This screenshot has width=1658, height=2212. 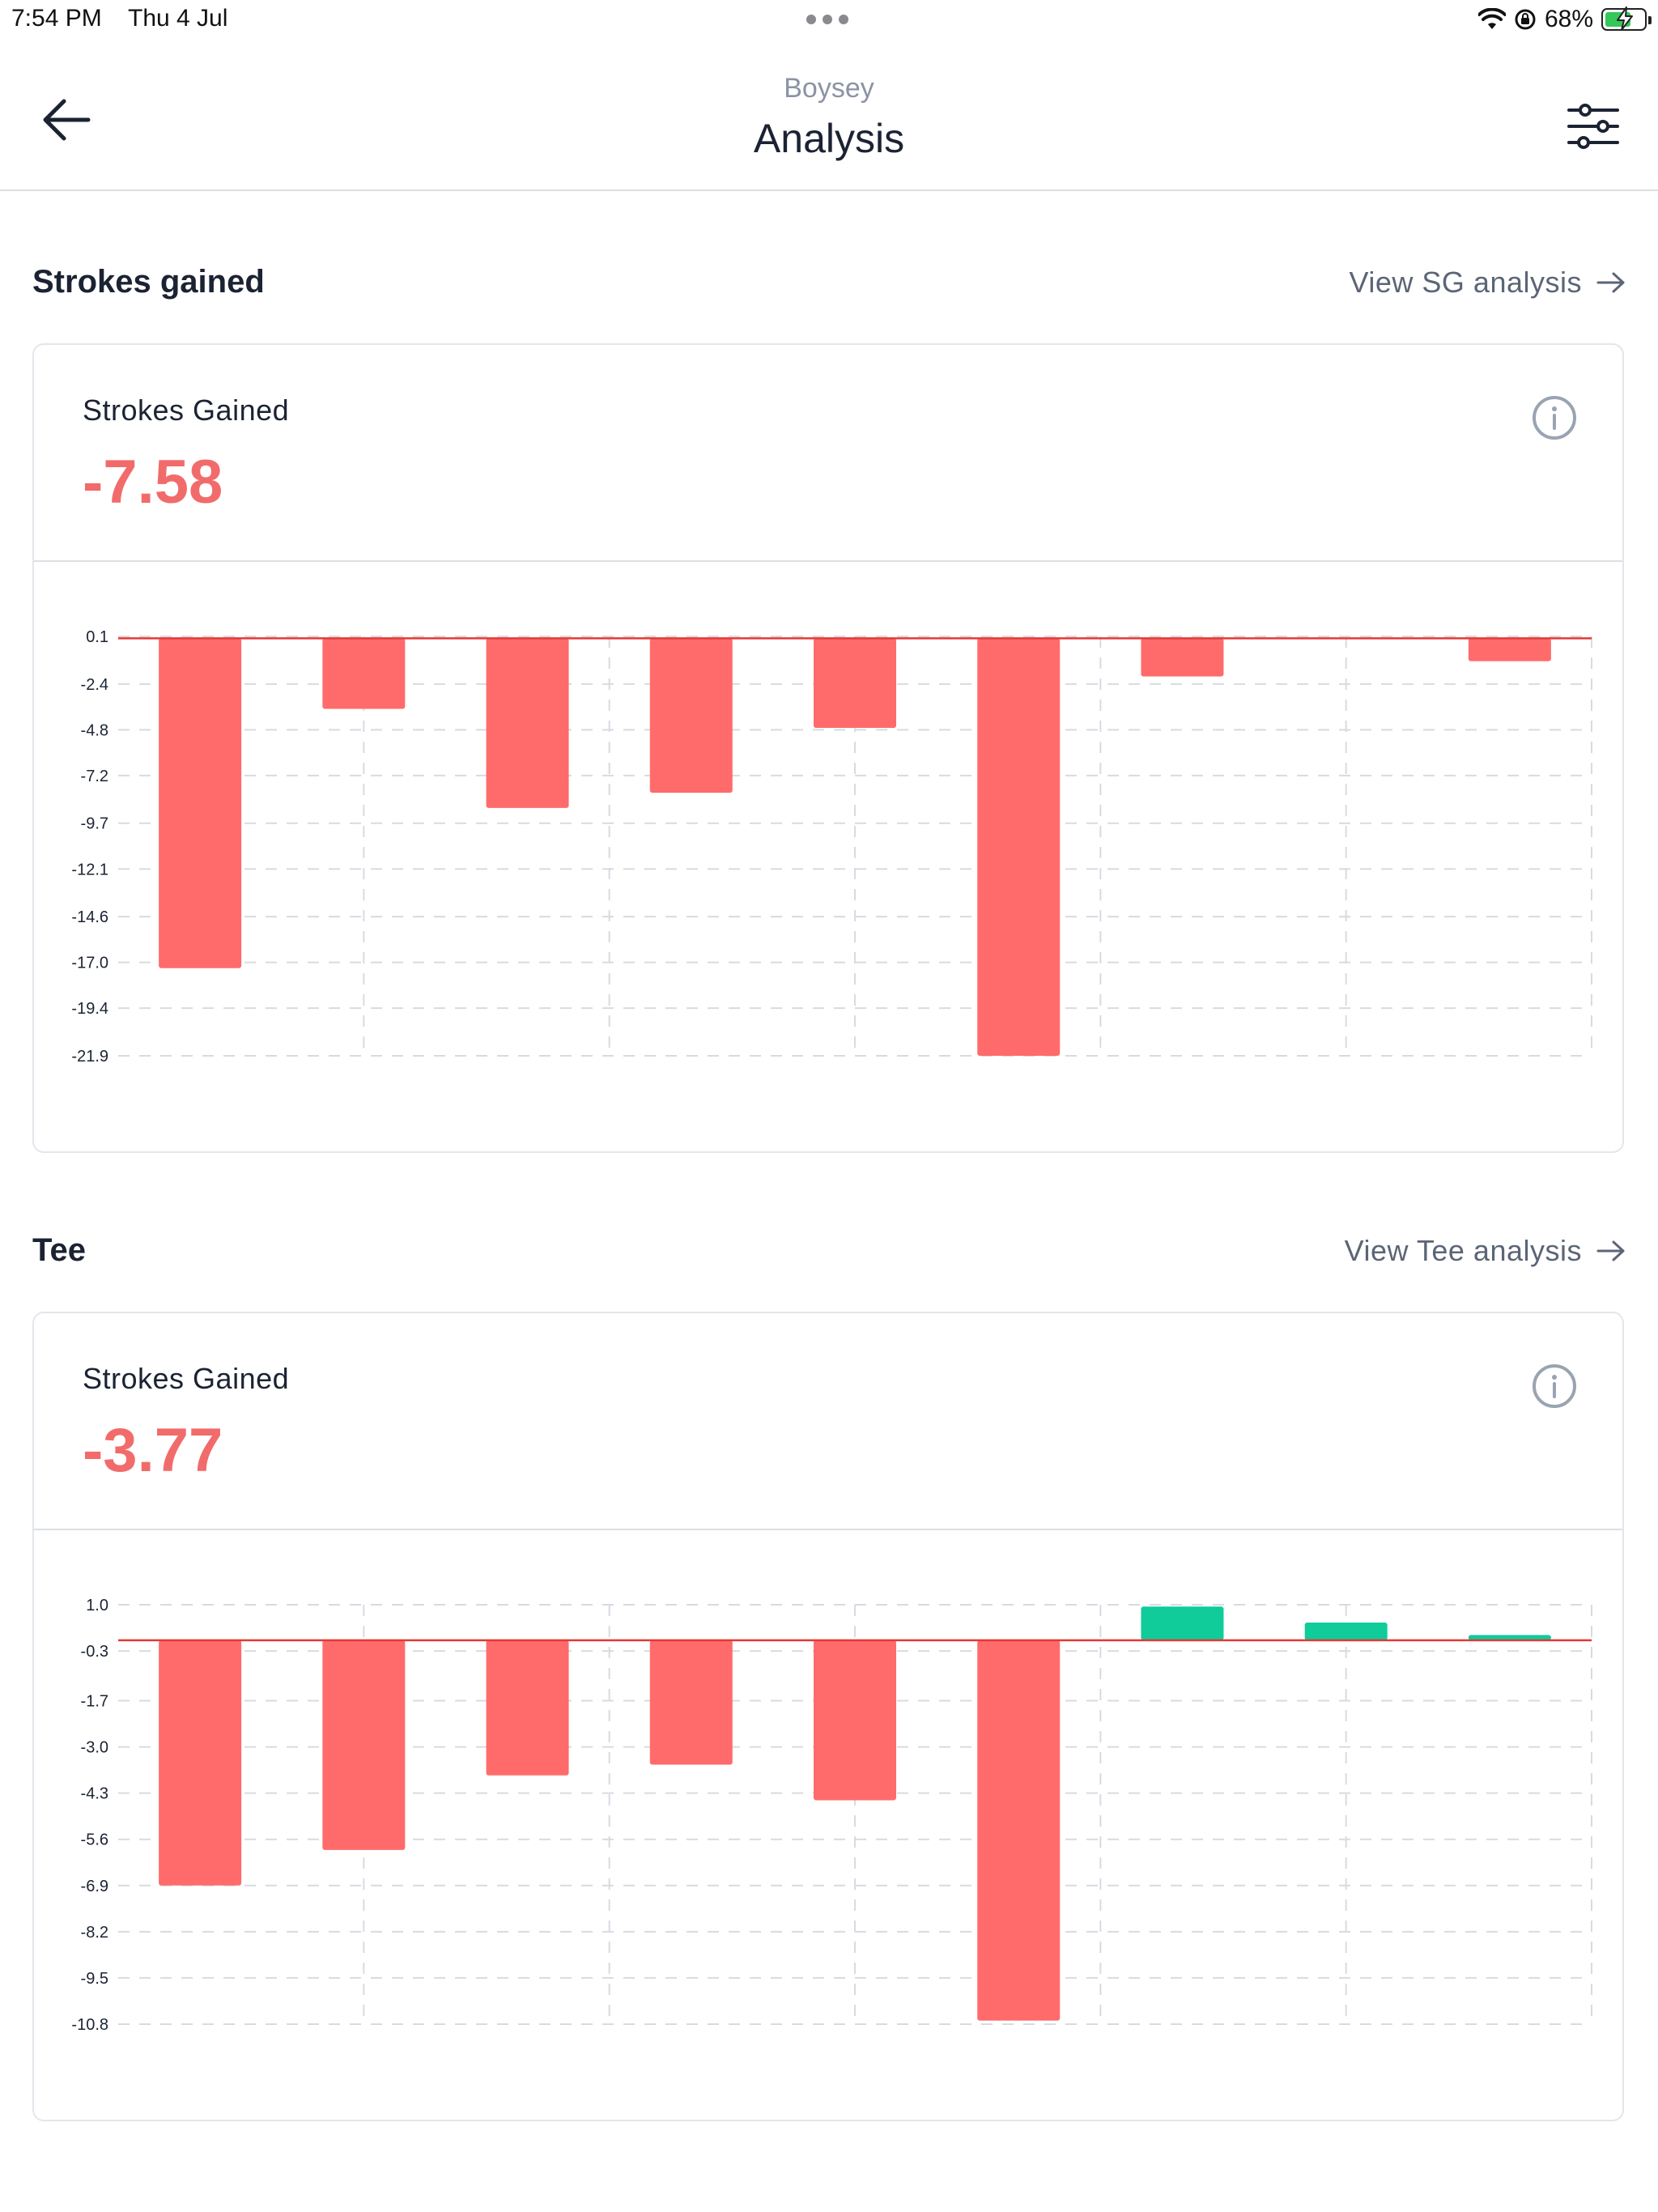 I want to click on section-strokes-gained-header: Strokes gained View SG analysis, so click(x=829, y=282).